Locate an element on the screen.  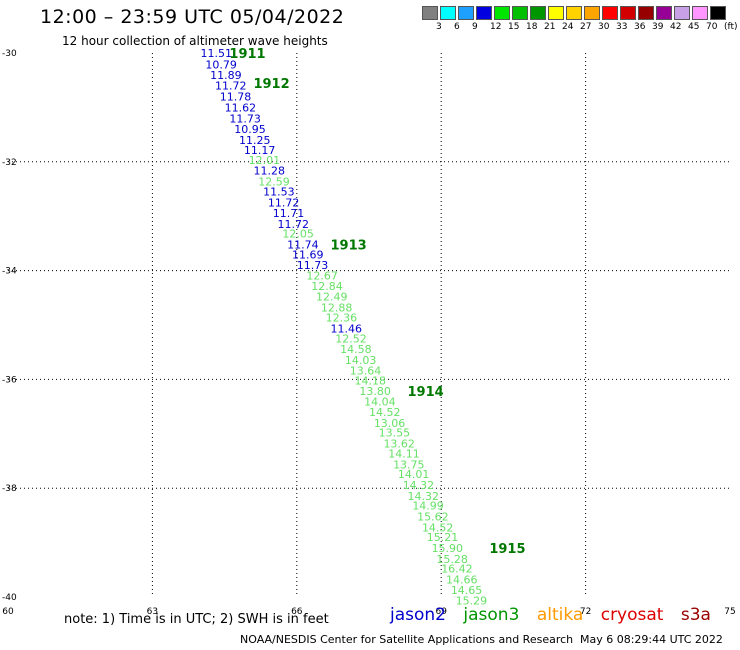
wave-height-reading: 14.66 is located at coordinates (462, 580).